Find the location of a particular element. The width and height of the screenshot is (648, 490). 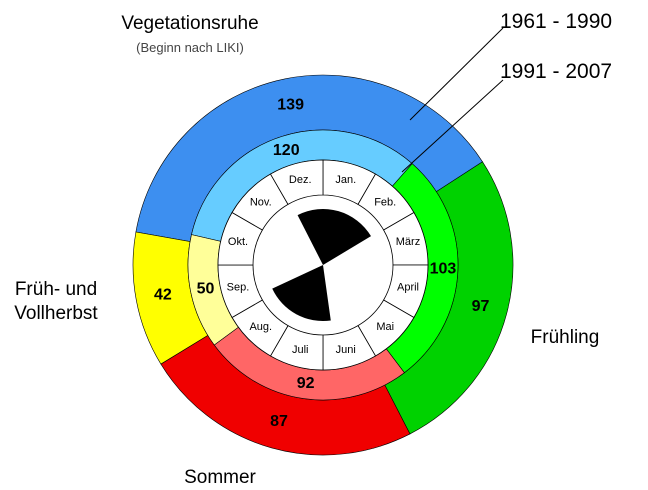

month-label: Okt. is located at coordinates (238, 242).